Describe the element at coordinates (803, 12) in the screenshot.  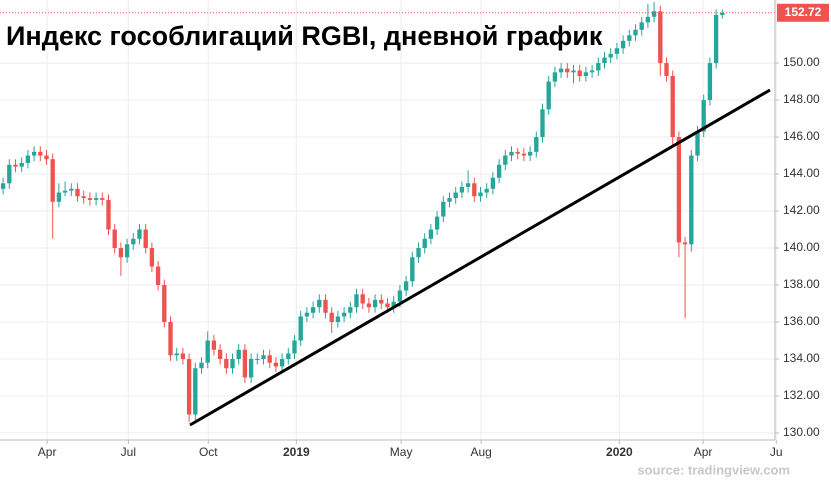
I see `last-price-box` at that location.